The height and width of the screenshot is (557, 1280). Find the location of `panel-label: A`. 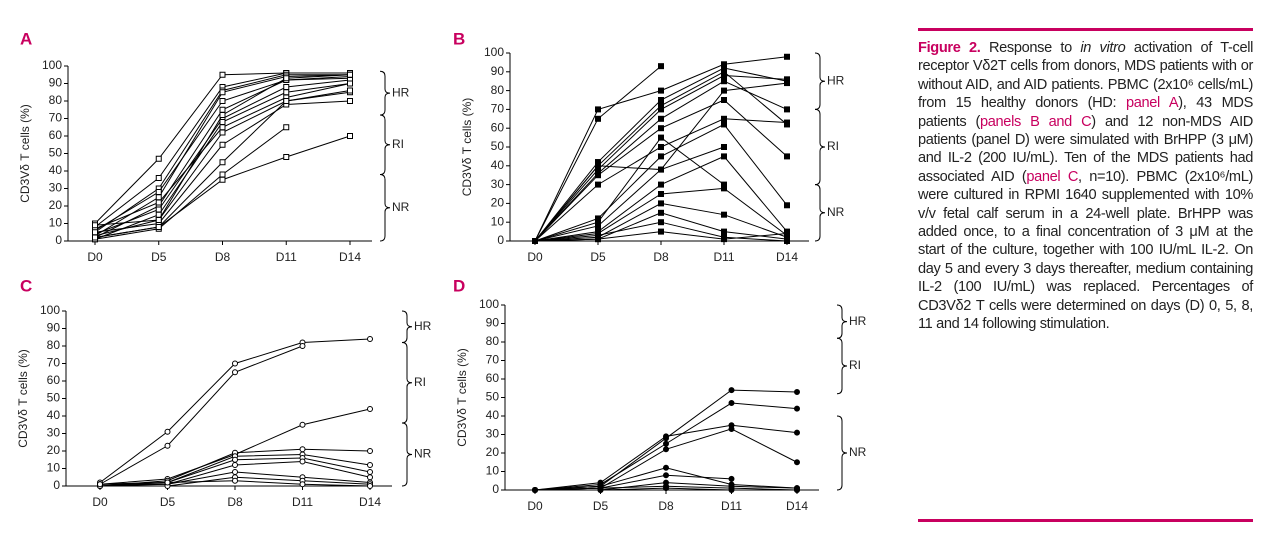

panel-label: A is located at coordinates (26, 38).